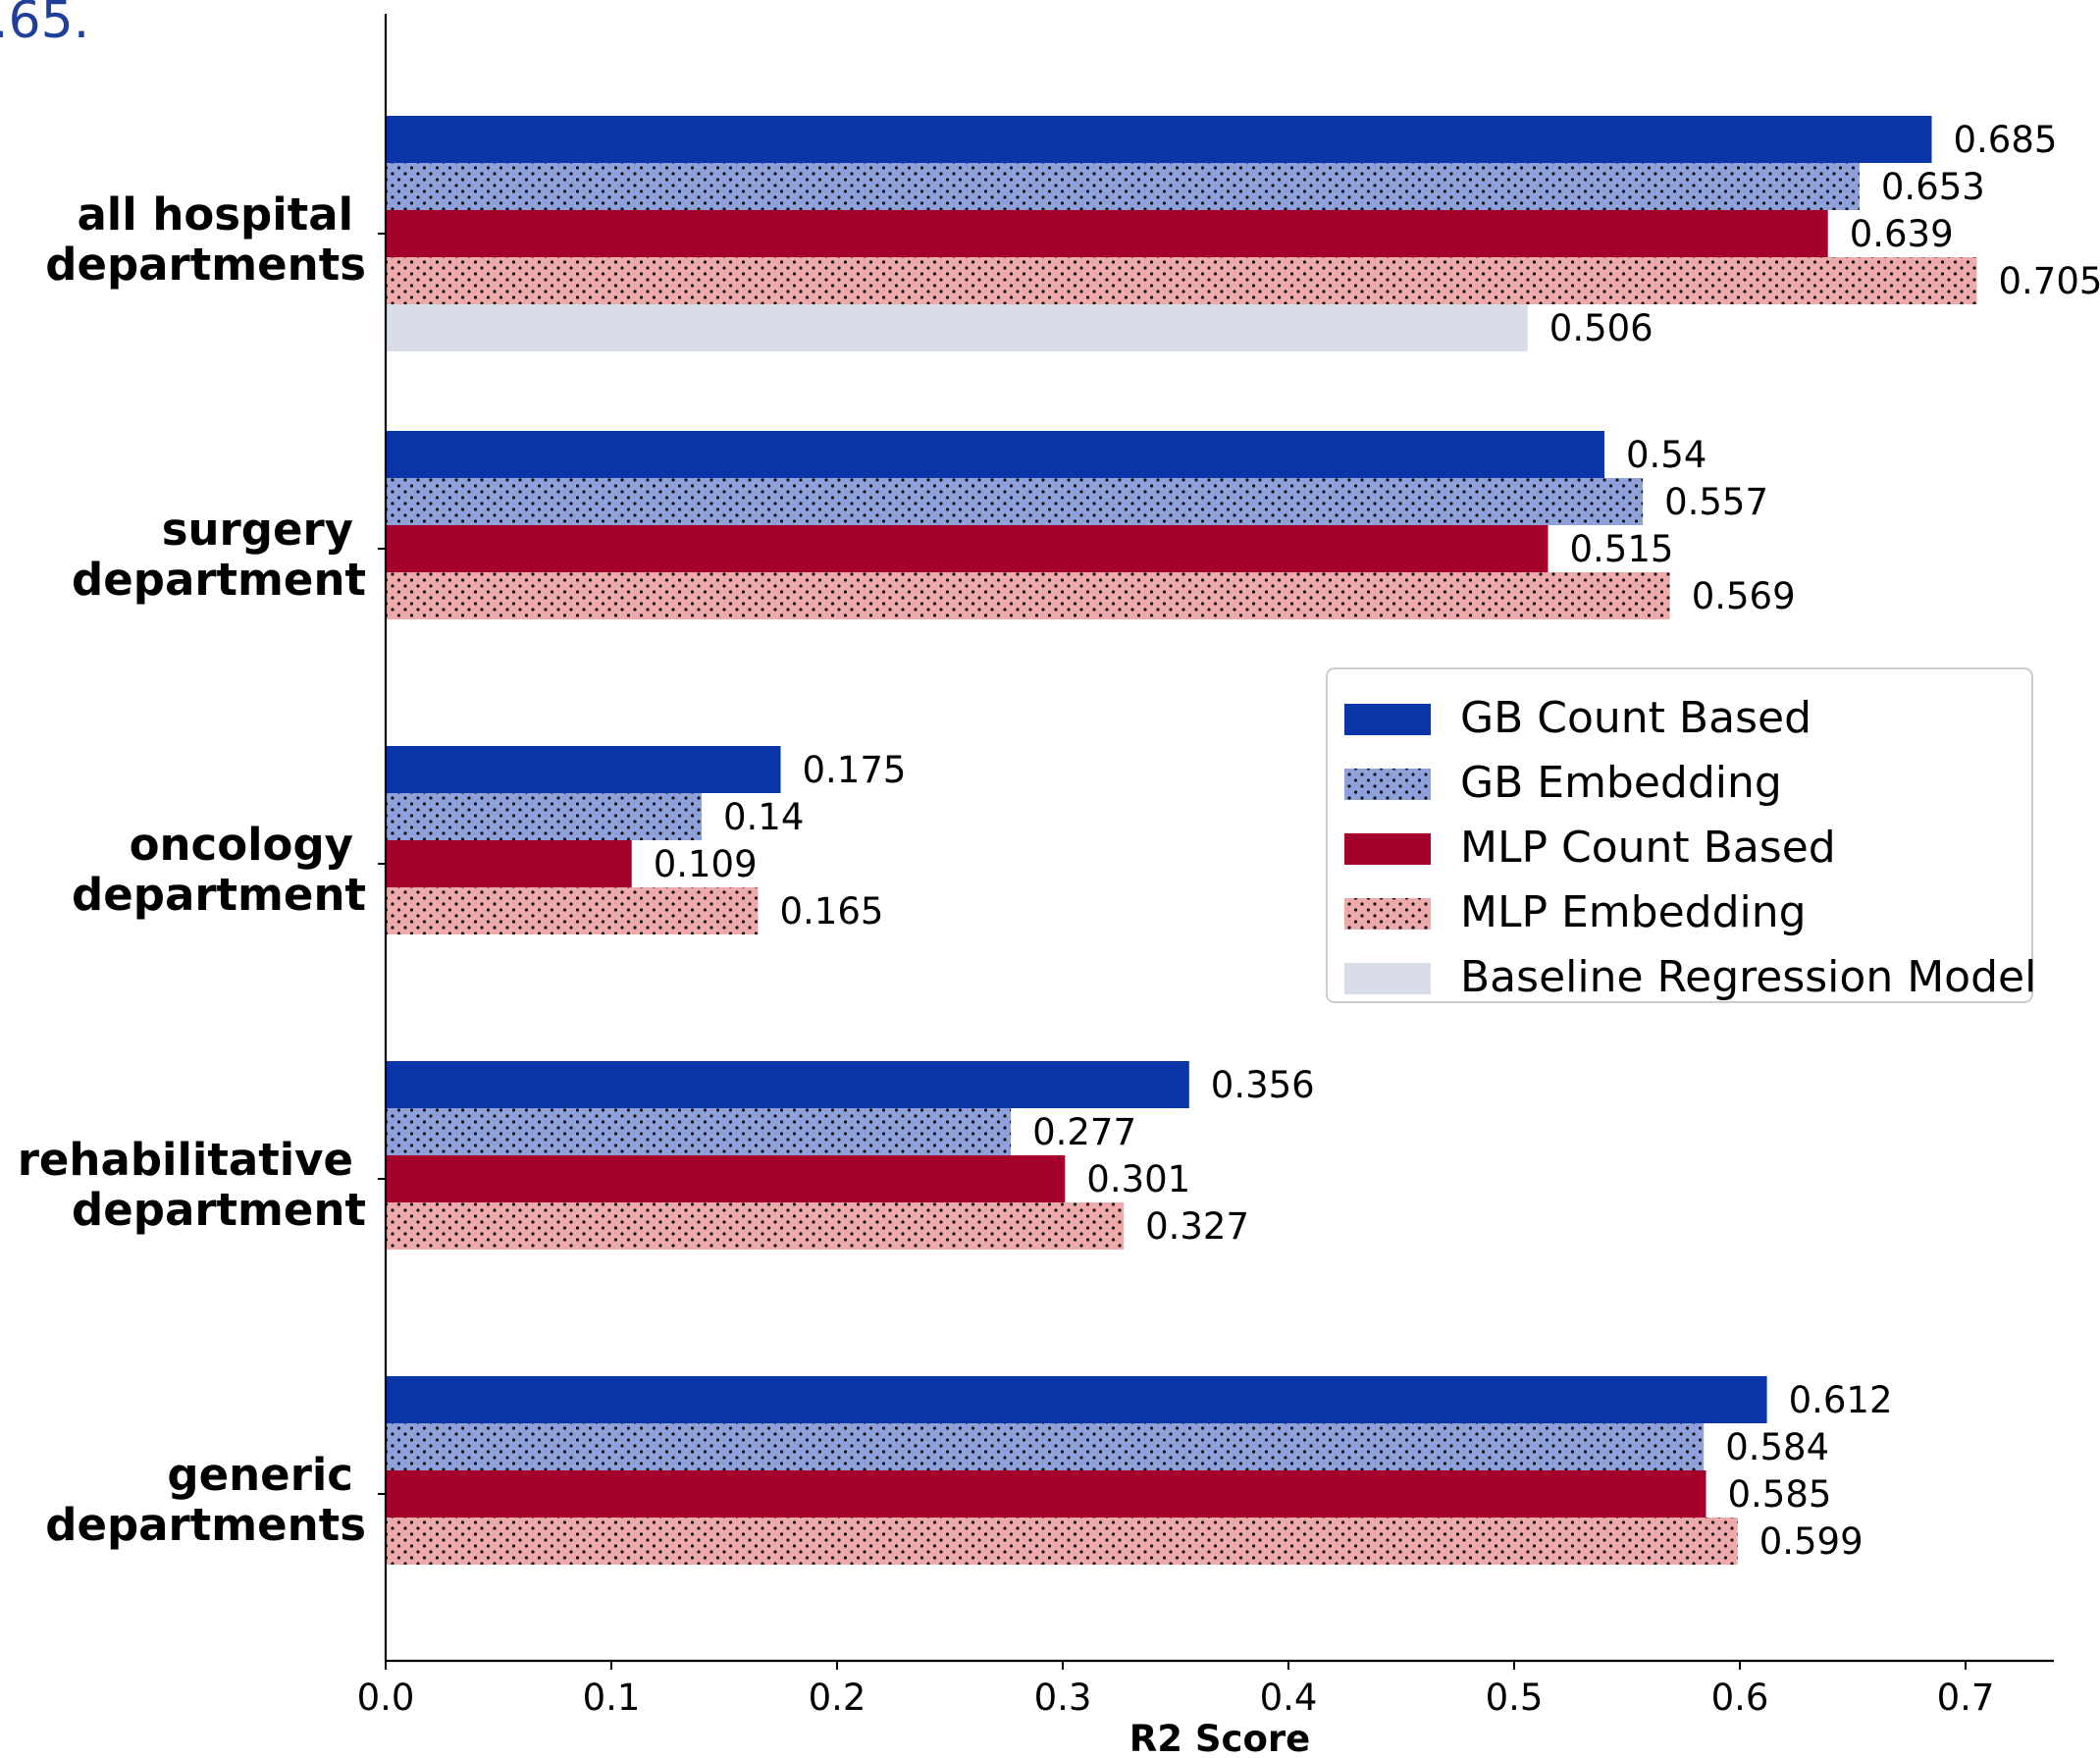  I want to click on value-label-surgery-department-gb-count-based: 0.54, so click(1666, 455).